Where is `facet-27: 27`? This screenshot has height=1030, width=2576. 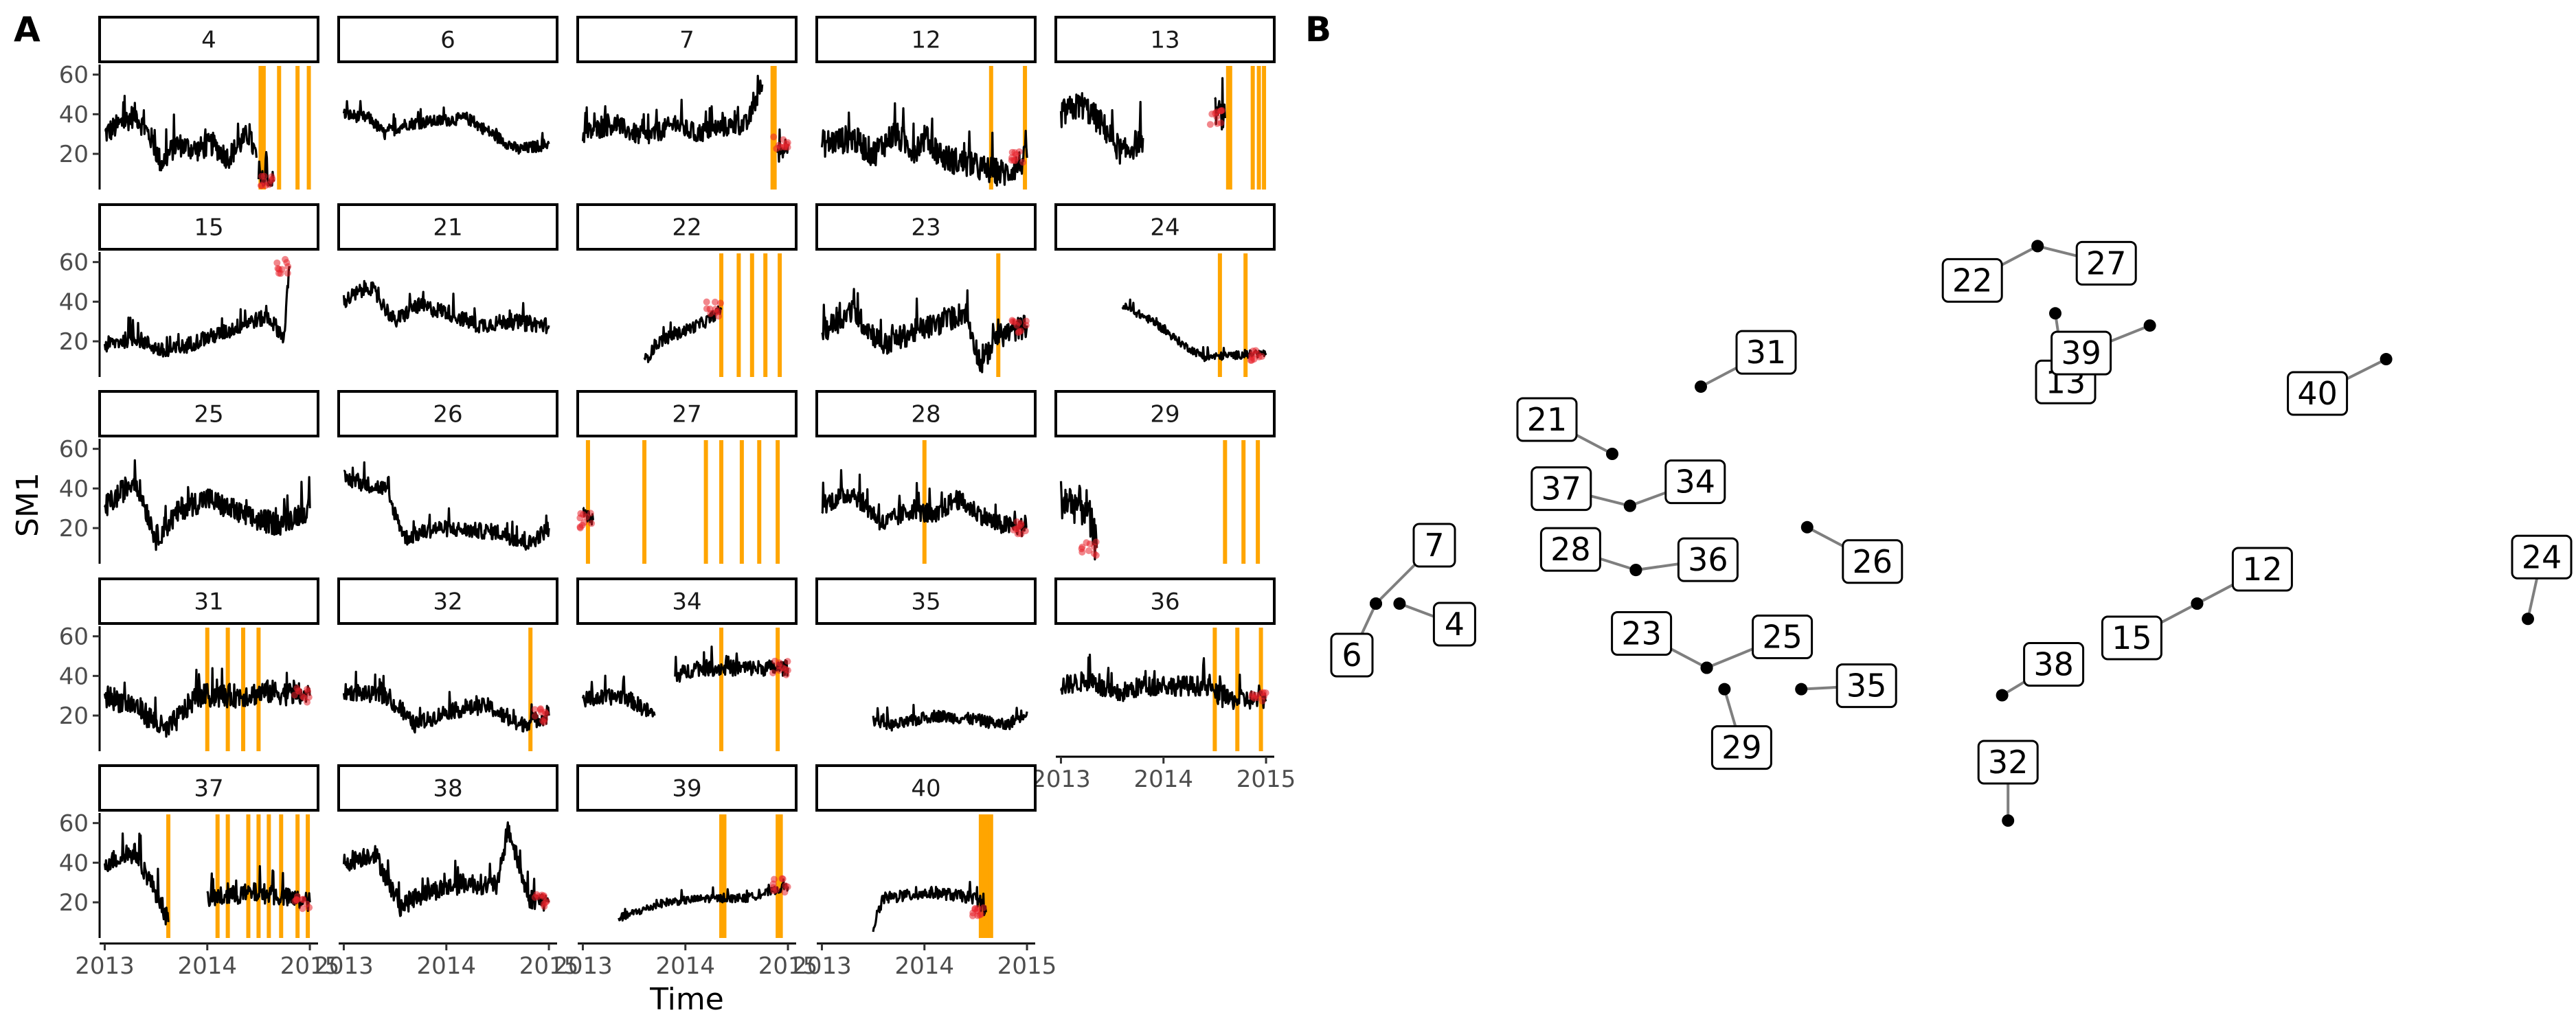 facet-27: 27 is located at coordinates (687, 477).